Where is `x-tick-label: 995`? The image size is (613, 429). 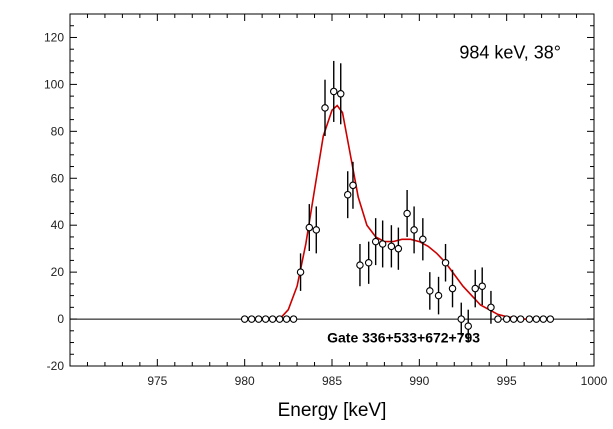 x-tick-label: 995 is located at coordinates (507, 381).